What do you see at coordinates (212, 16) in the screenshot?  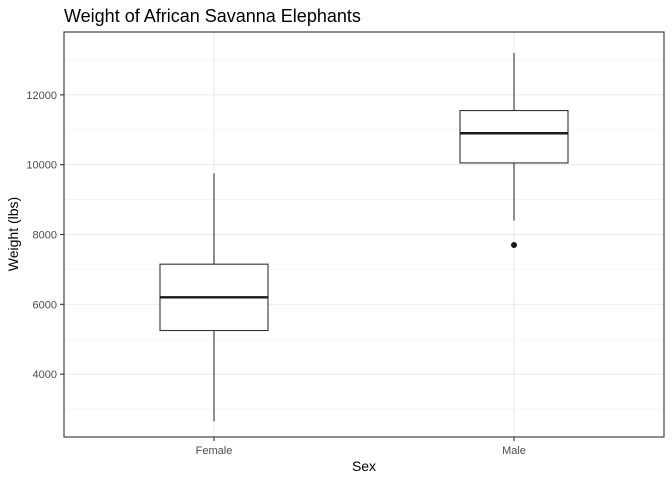 I see `chart-title: Weight of African Savanna Elephants` at bounding box center [212, 16].